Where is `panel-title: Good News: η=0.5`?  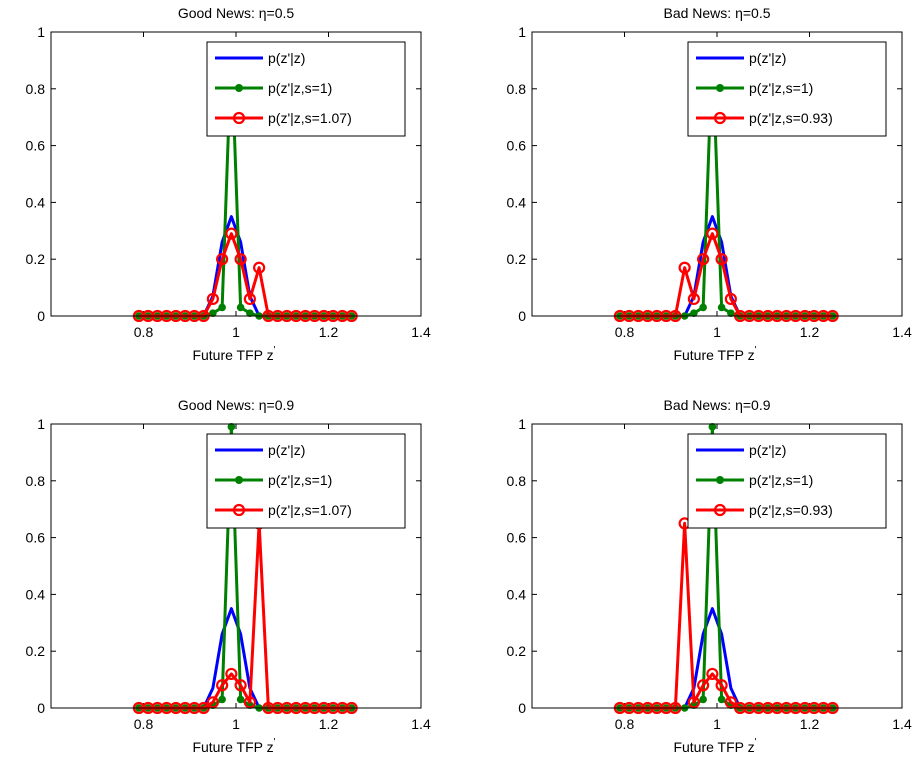 panel-title: Good News: η=0.5 is located at coordinates (236, 13).